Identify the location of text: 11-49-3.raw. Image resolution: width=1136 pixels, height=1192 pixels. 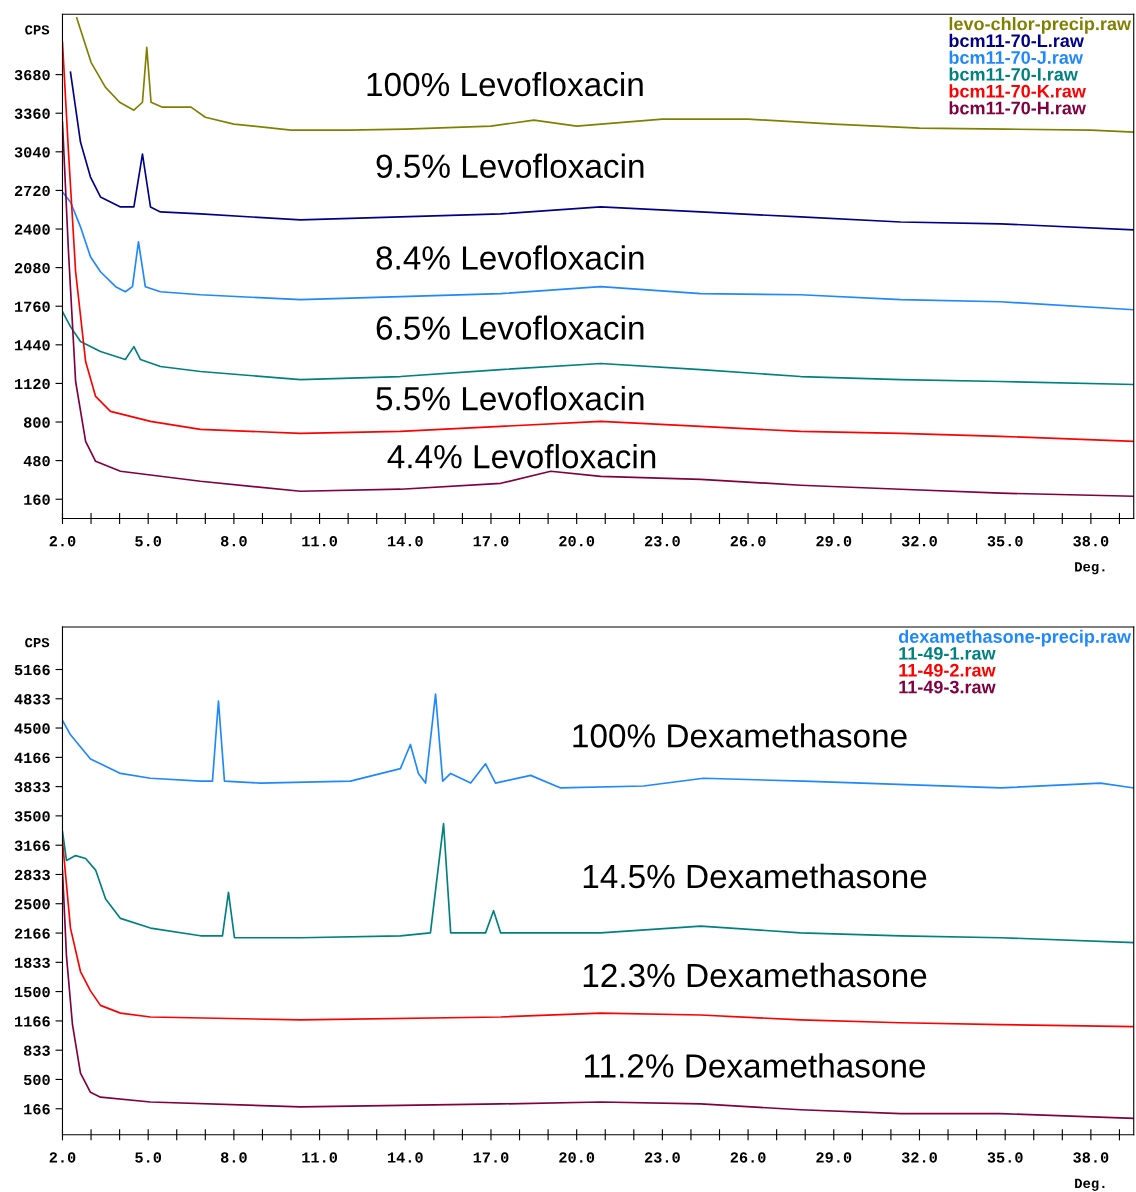
(947, 687).